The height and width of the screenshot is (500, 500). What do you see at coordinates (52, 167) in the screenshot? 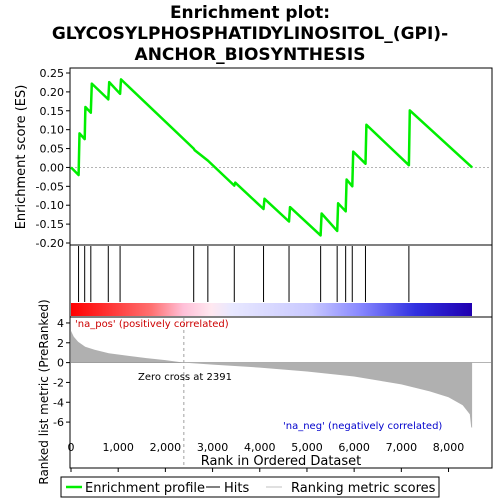
I see `es-ytick-label: 0.00` at bounding box center [52, 167].